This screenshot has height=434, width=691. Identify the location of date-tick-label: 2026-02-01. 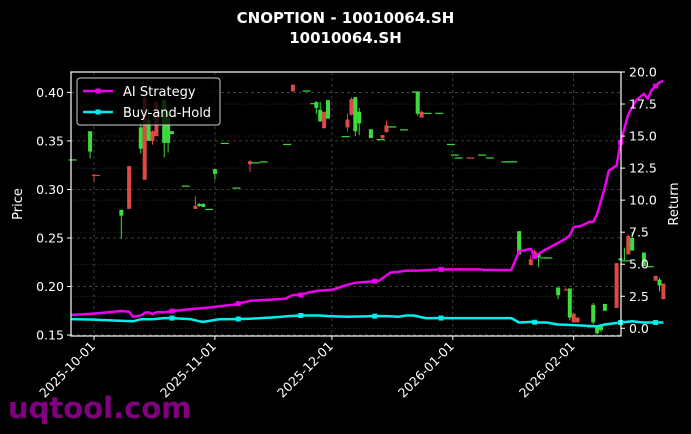
(547, 370).